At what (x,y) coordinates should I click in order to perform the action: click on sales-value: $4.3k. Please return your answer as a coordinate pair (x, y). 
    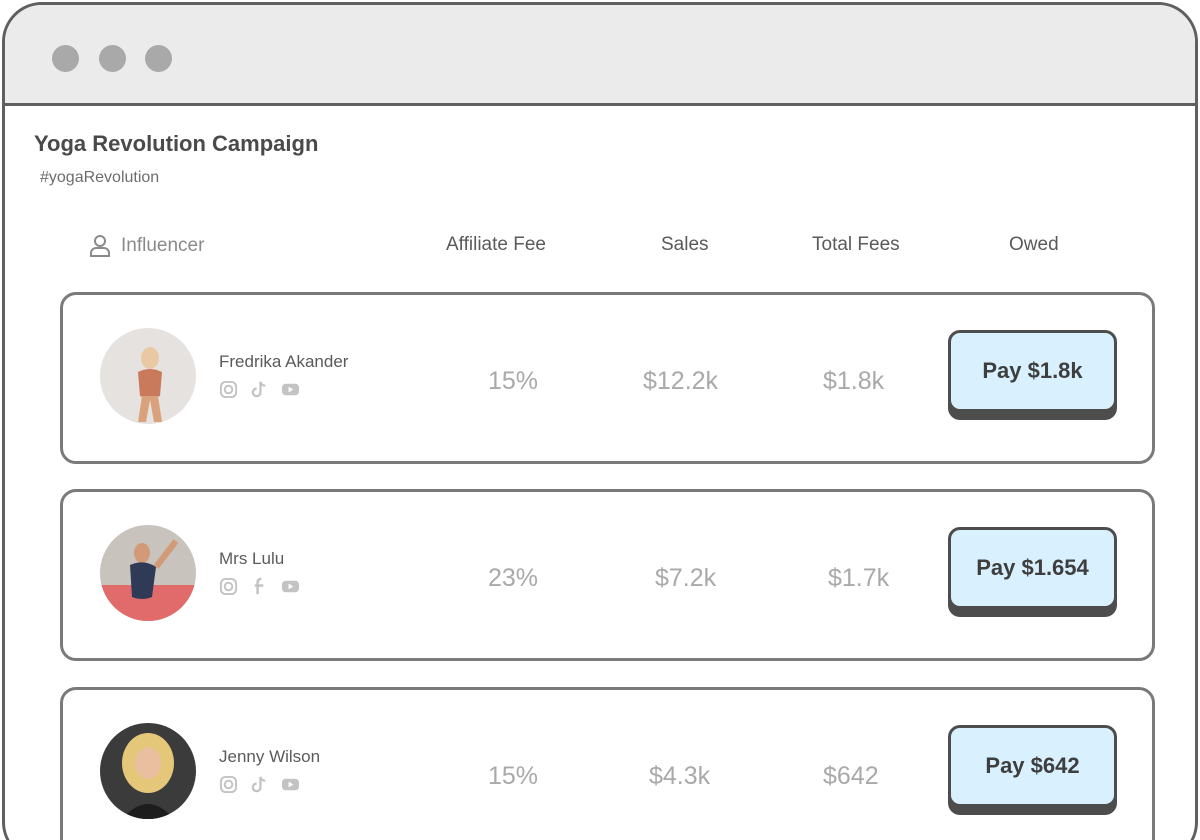
    Looking at the image, I should click on (680, 776).